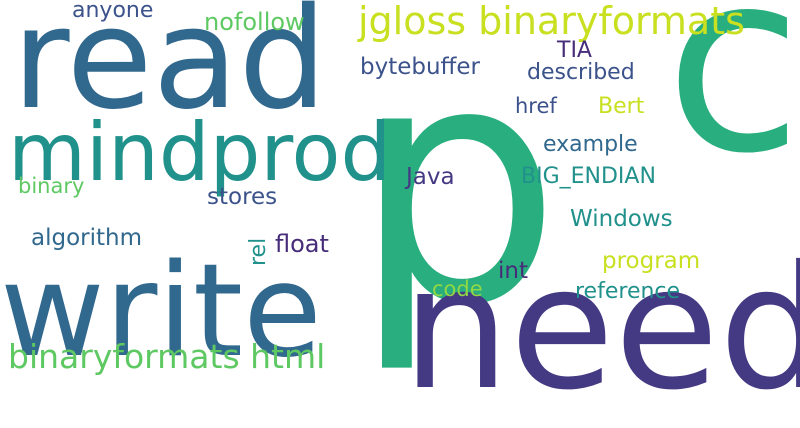 The image size is (800, 428). Describe the element at coordinates (420, 67) in the screenshot. I see `word-bytebuffer: bytebuffer` at that location.